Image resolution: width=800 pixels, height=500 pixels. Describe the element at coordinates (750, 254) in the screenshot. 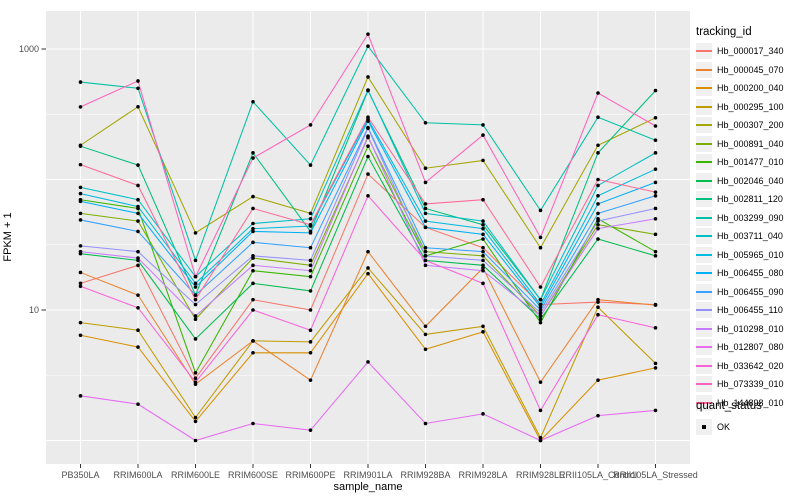

I see `legend-label: Hb_005965_010` at that location.